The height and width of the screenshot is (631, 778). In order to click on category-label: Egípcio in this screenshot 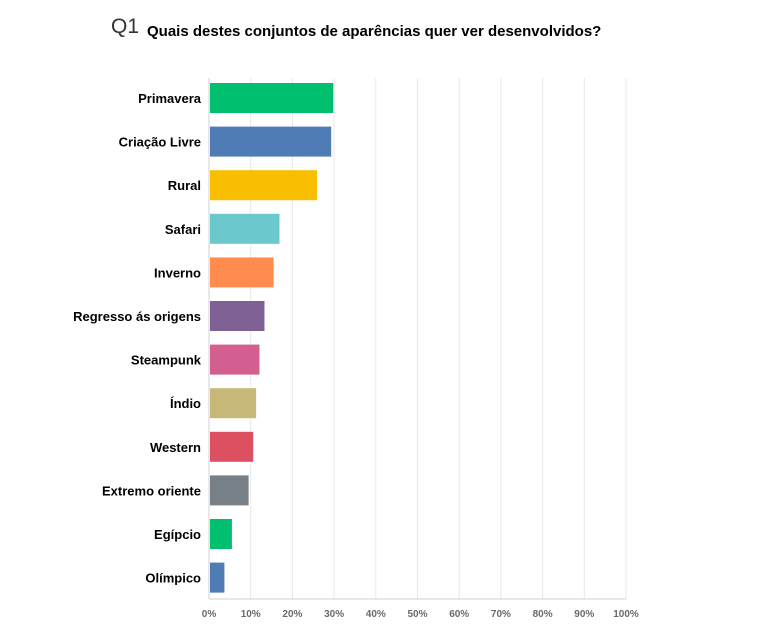, I will do `click(177, 534)`.